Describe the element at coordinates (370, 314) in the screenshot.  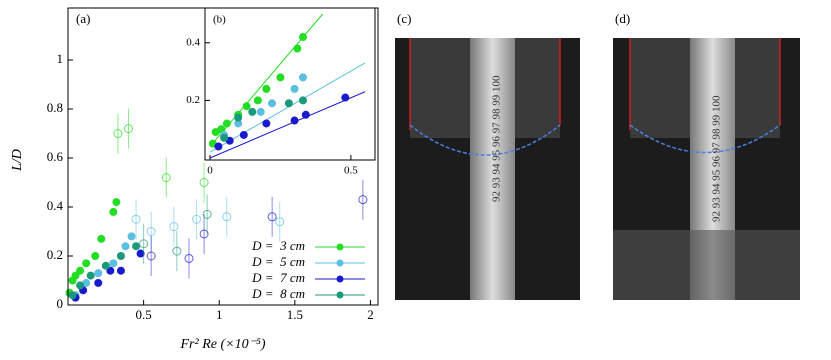
I see `x-tick-label: 2` at that location.